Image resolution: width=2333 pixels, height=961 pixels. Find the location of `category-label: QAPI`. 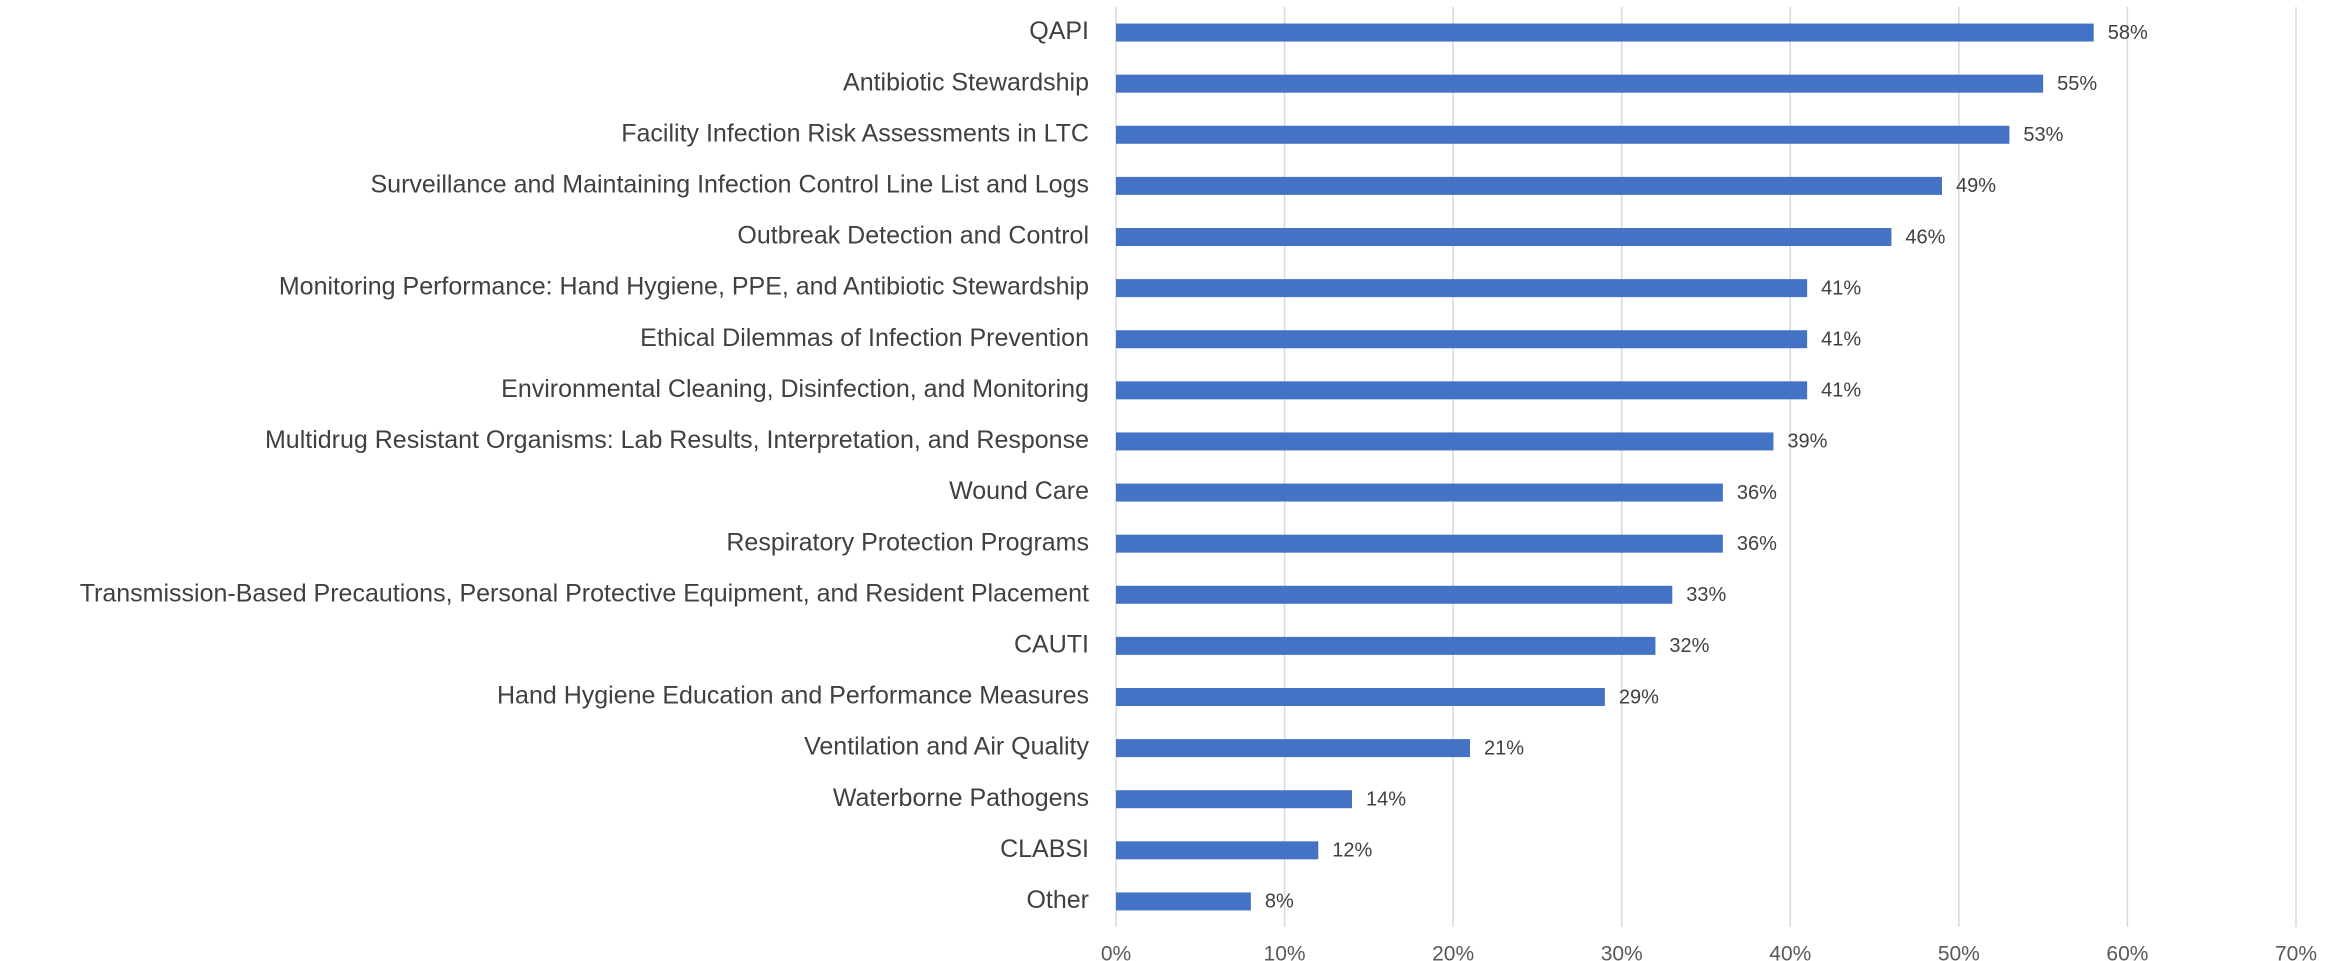

category-label: QAPI is located at coordinates (1059, 31).